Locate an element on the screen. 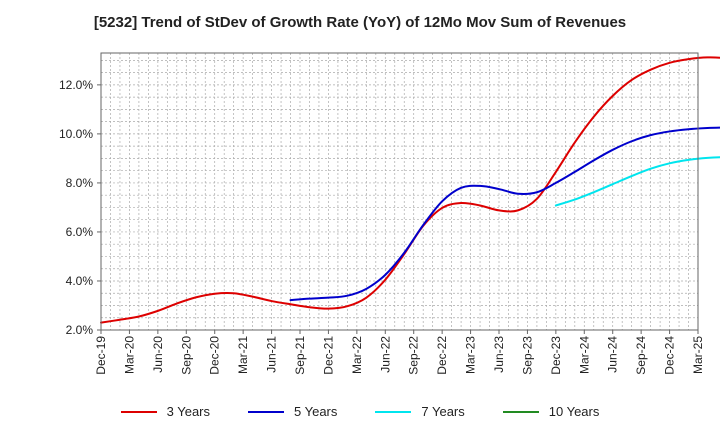 The height and width of the screenshot is (440, 720). x-tick-label: Jun-22 is located at coordinates (385, 354).